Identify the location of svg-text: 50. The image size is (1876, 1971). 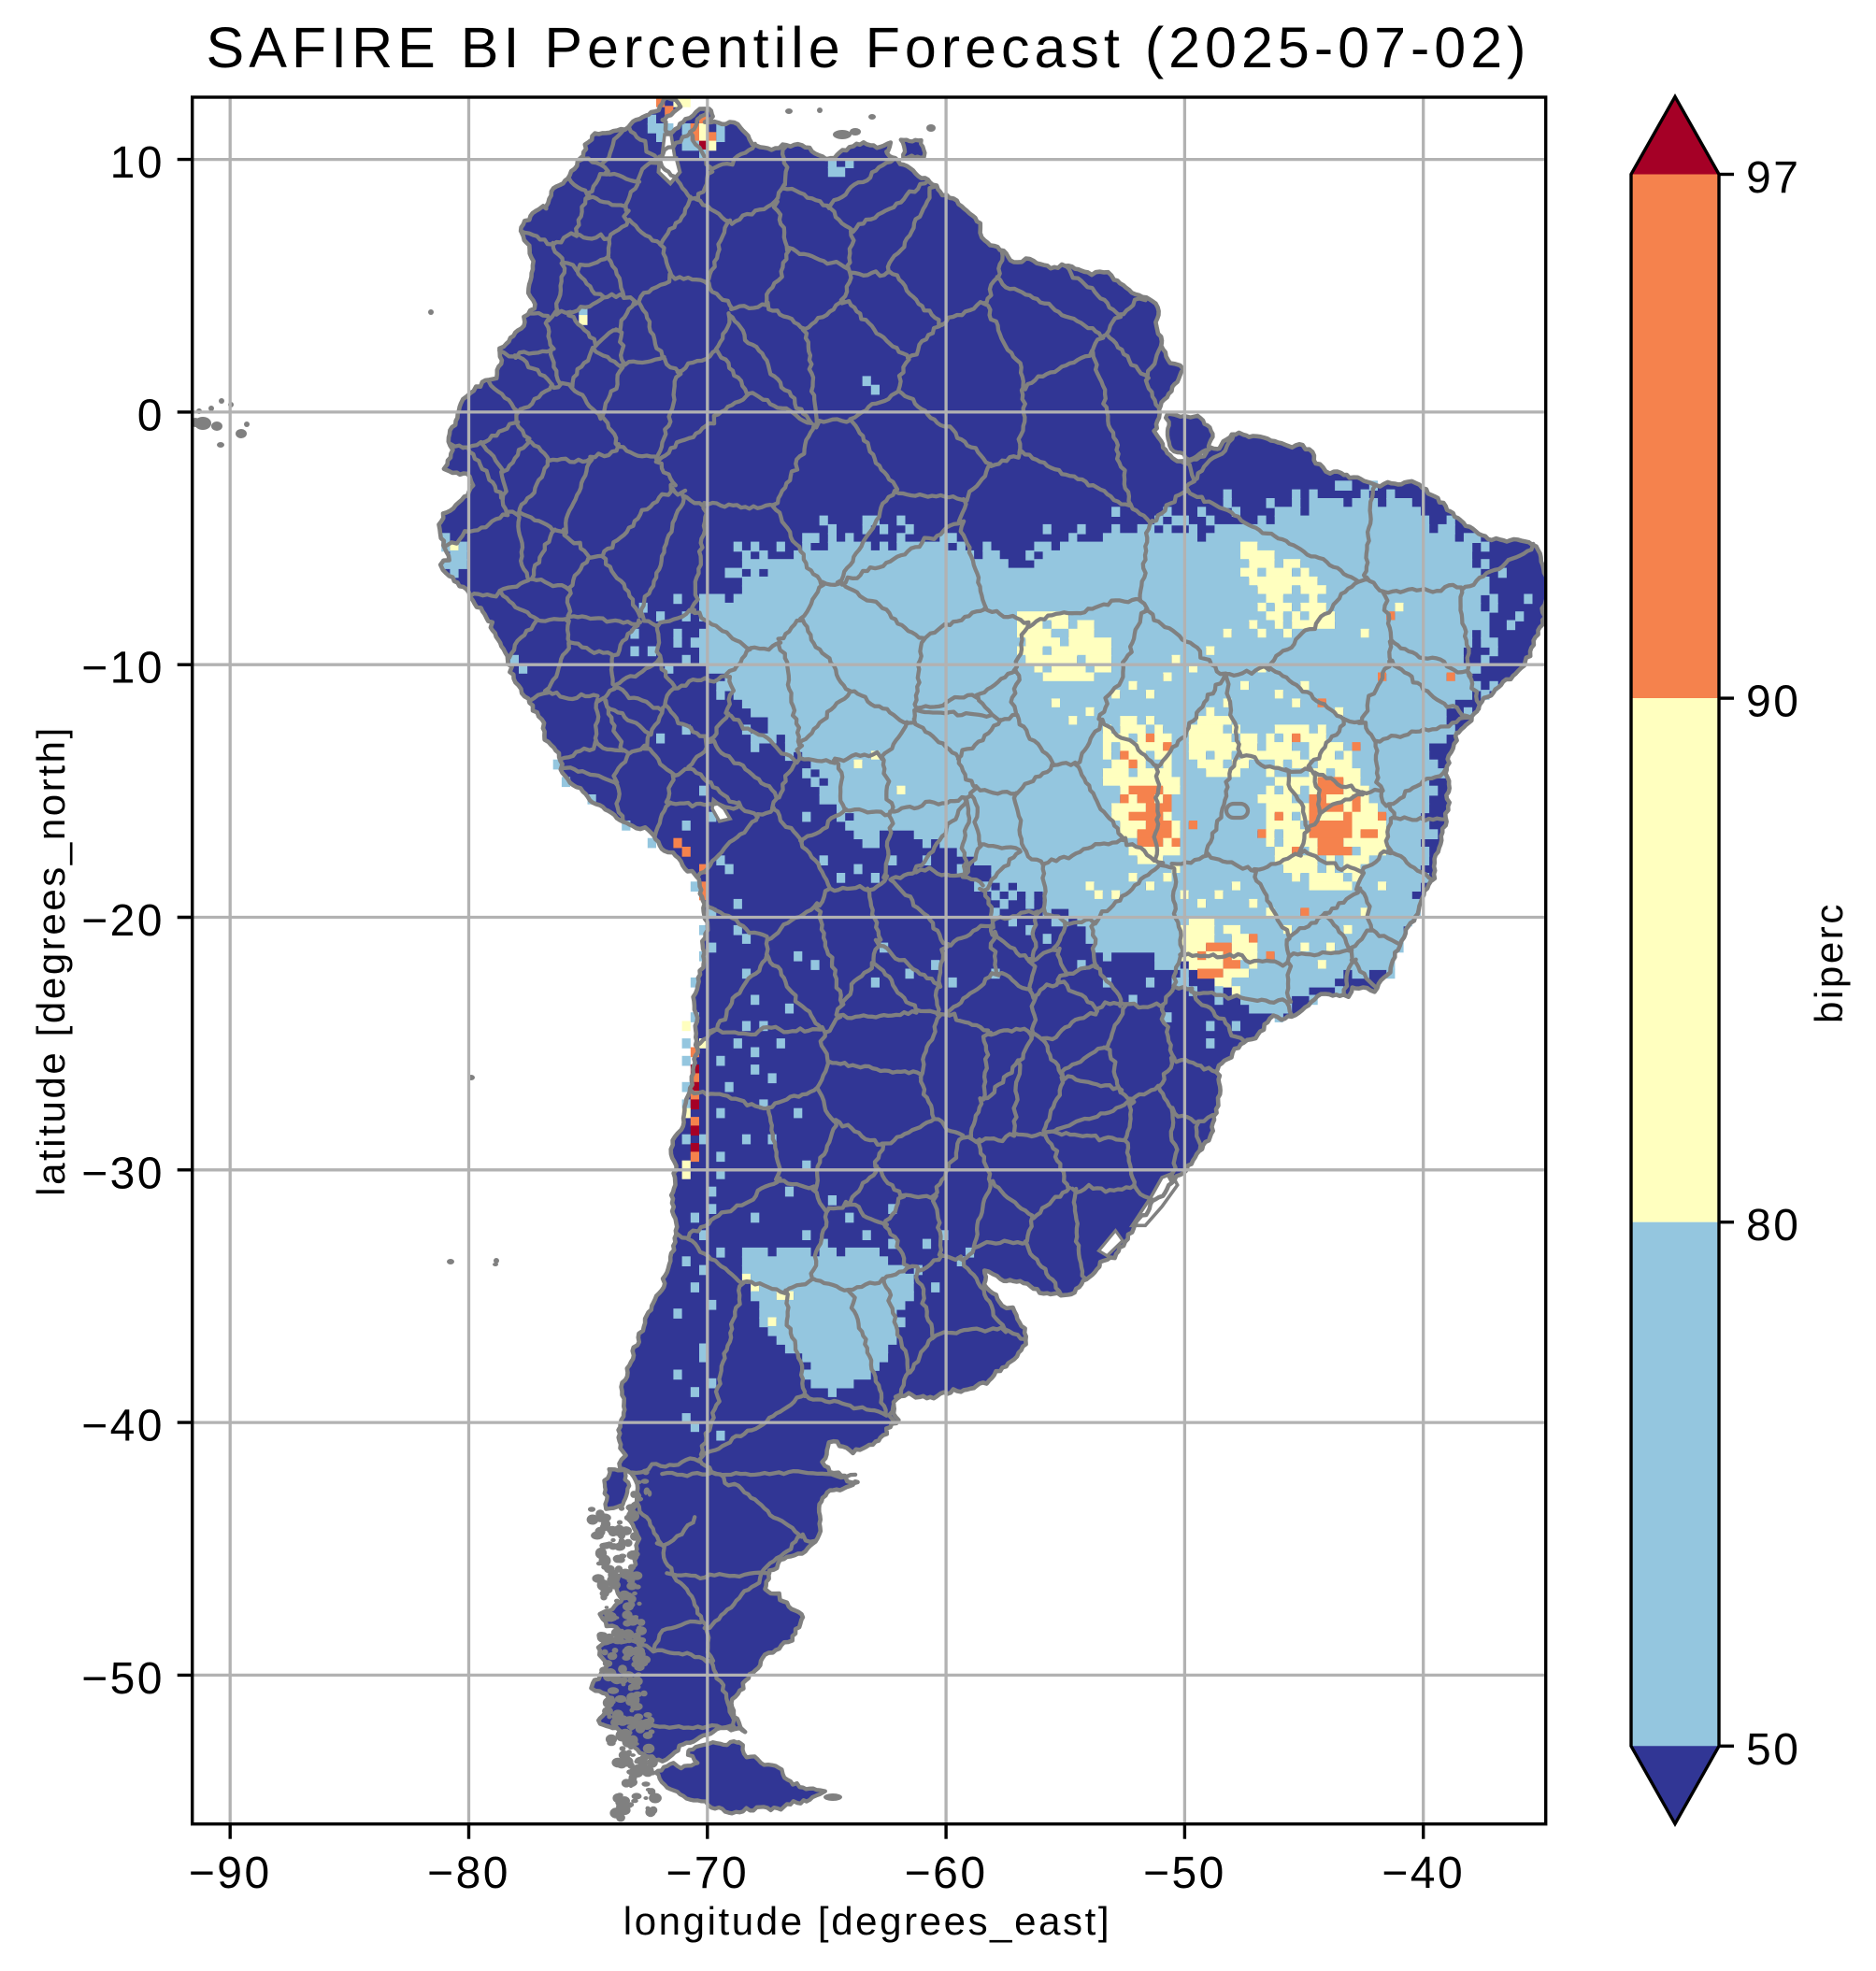
(1773, 1750).